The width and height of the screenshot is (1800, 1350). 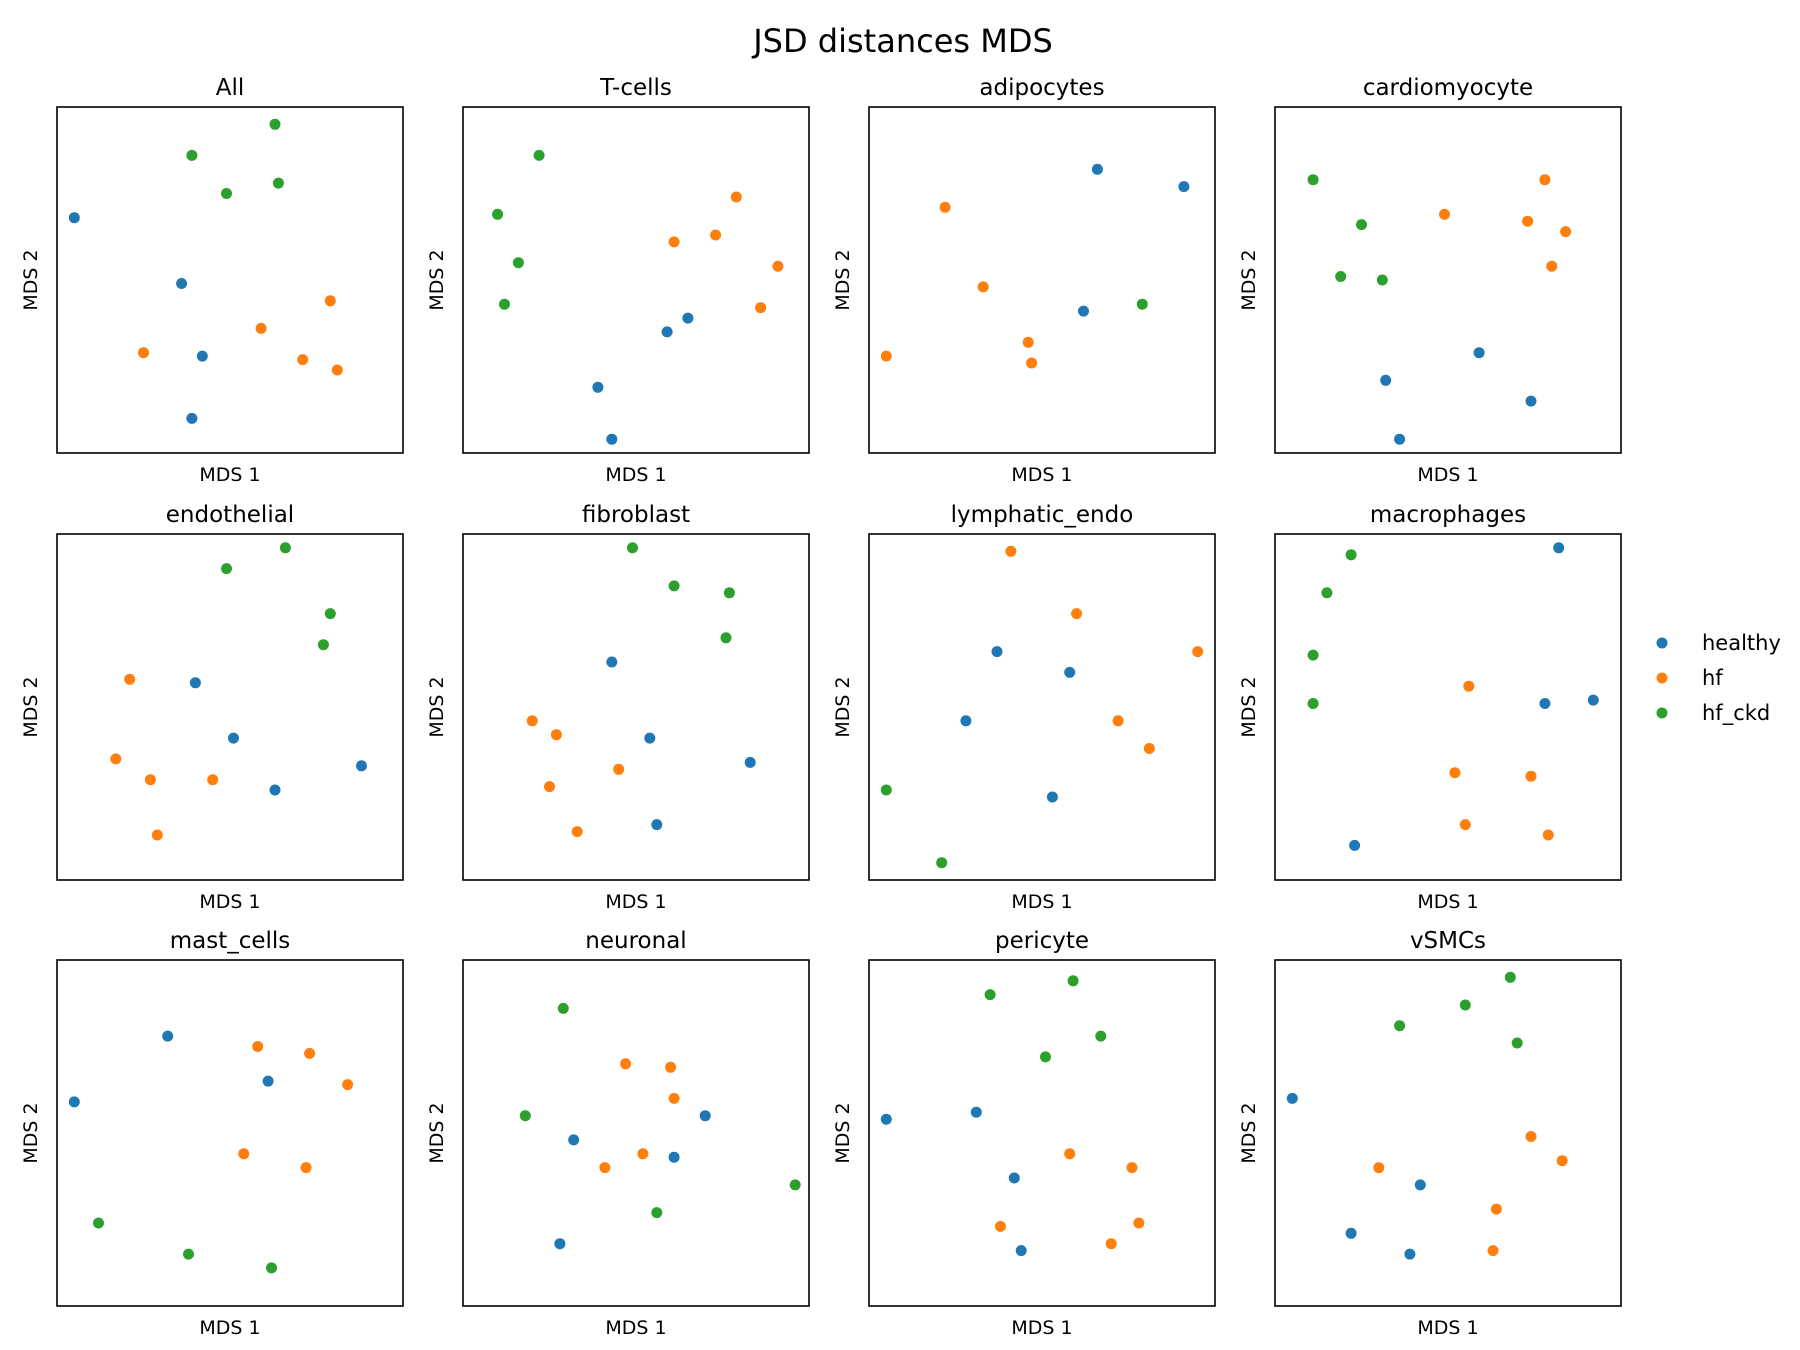 I want to click on subplot-title: mast_cells, so click(x=230, y=941).